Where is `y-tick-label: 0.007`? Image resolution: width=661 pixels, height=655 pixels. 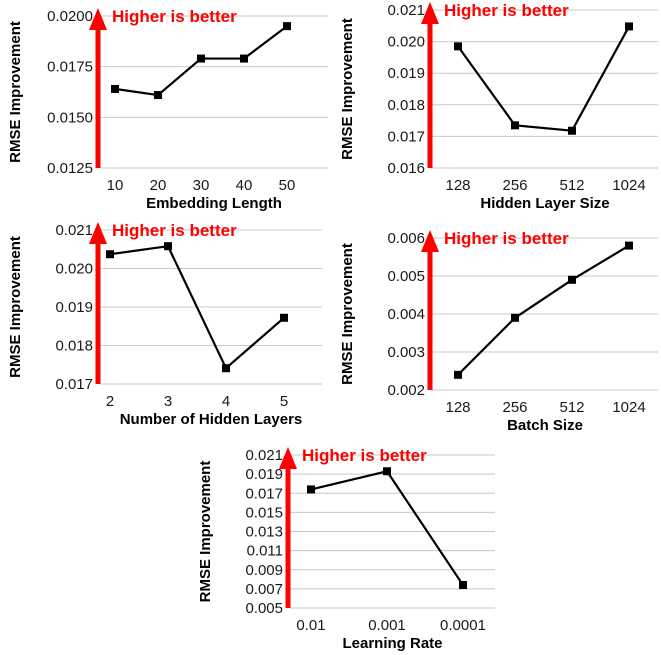
y-tick-label: 0.007 is located at coordinates (264, 589).